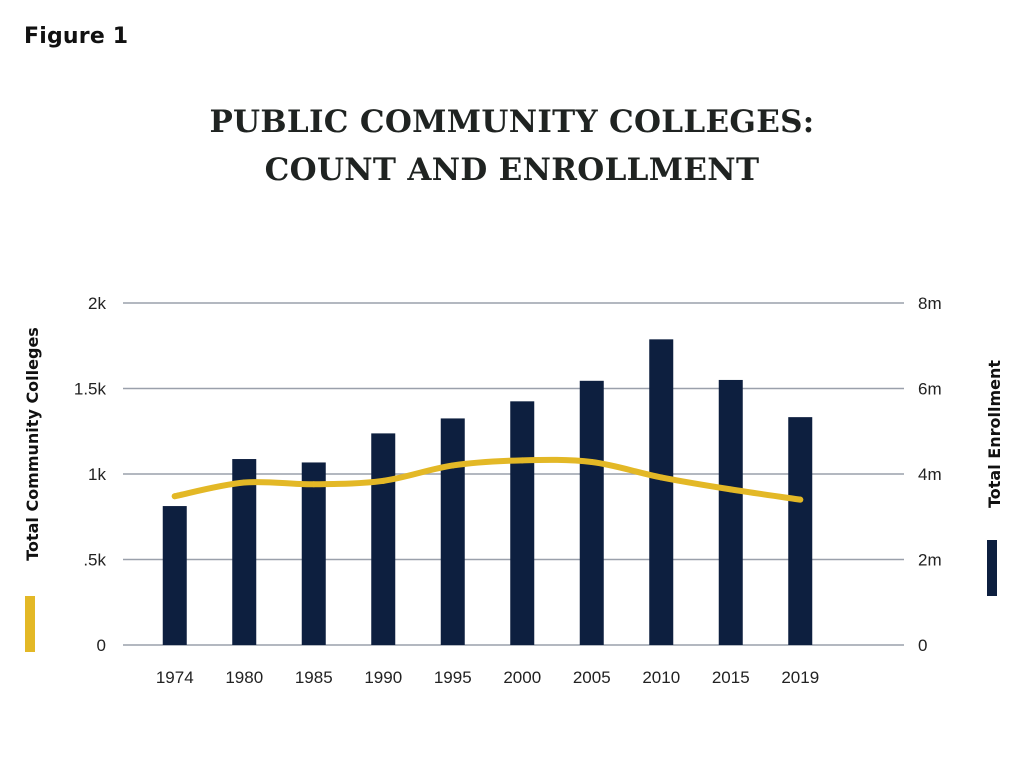 This screenshot has width=1024, height=768. I want to click on left-tick-label-4: 2k, so click(97, 303).